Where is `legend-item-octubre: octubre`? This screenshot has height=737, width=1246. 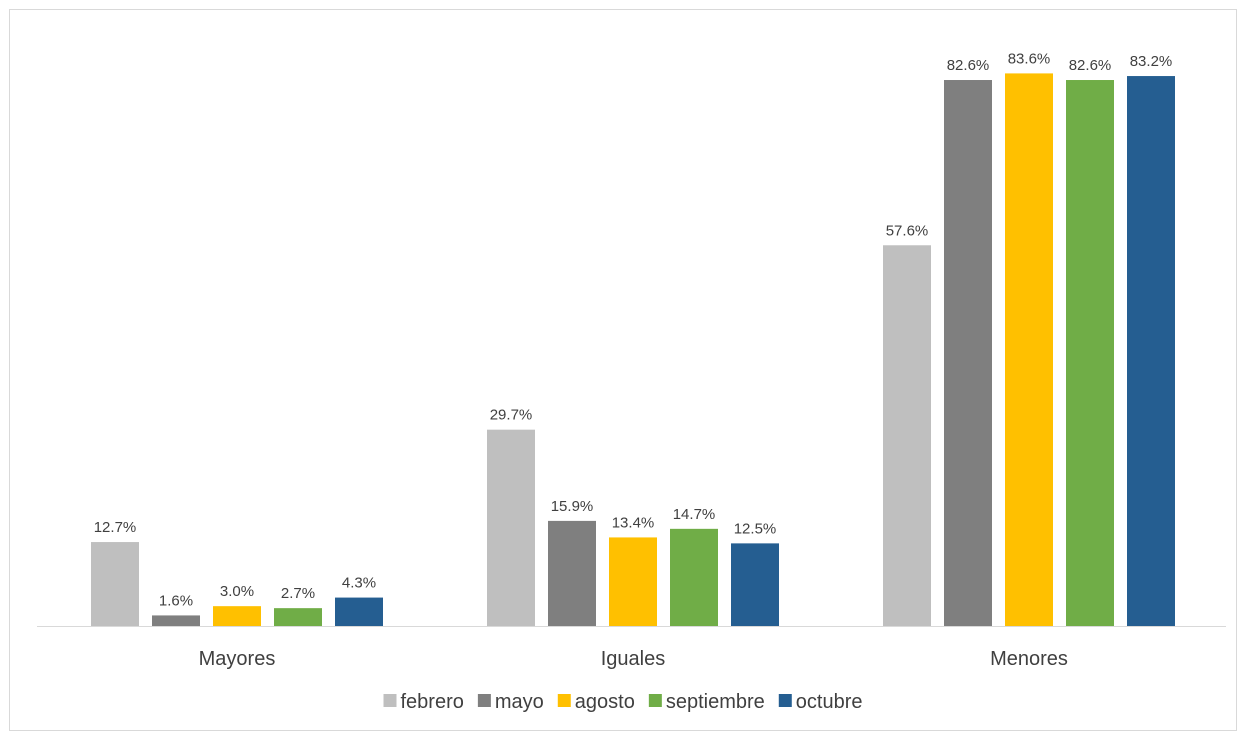 legend-item-octubre: octubre is located at coordinates (820, 702).